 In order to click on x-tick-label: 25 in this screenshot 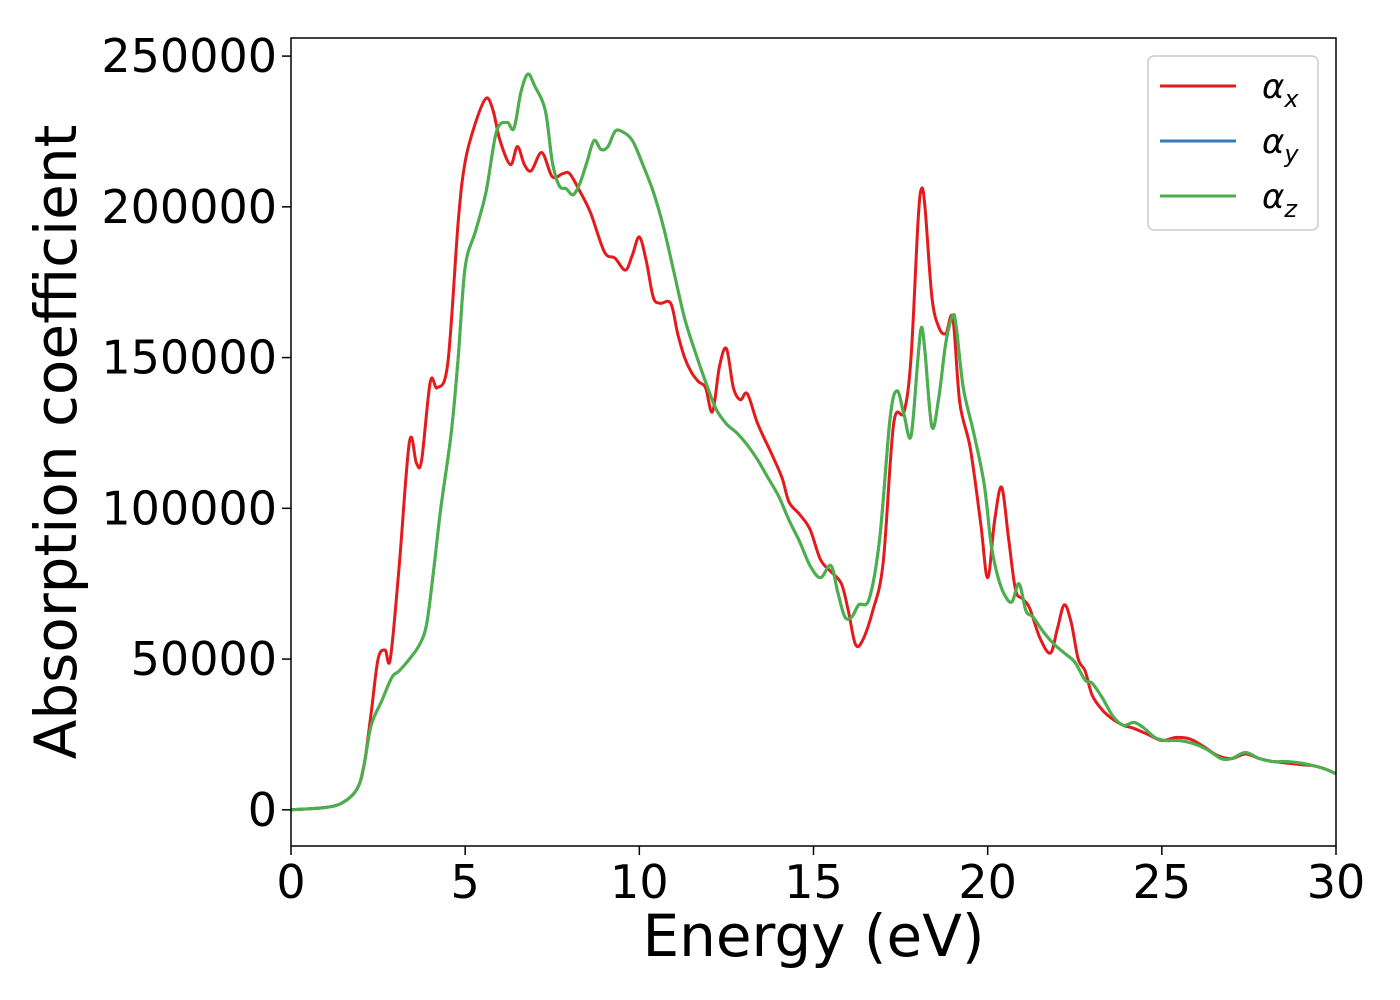, I will do `click(1162, 882)`.